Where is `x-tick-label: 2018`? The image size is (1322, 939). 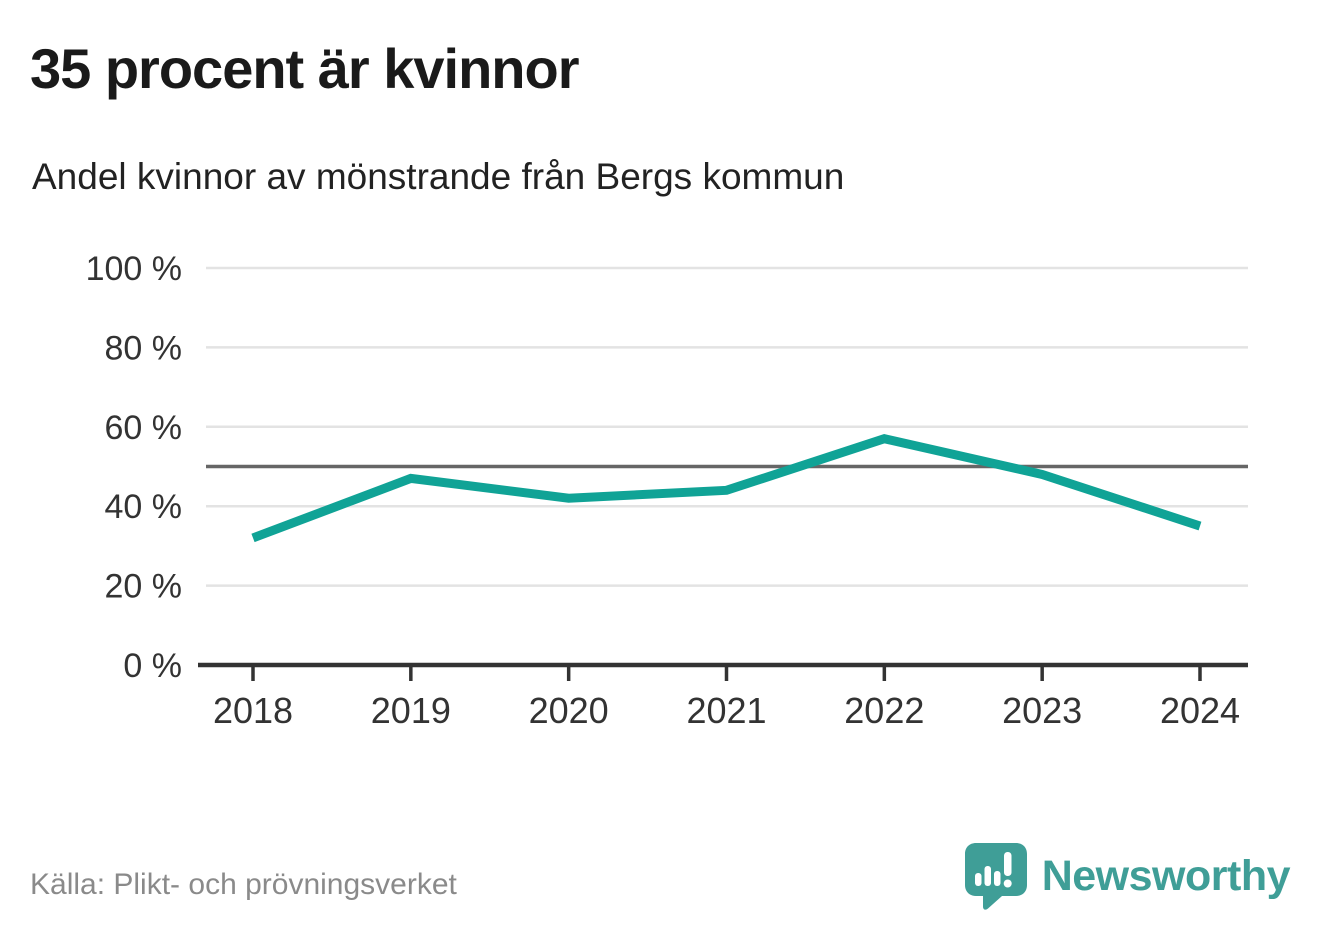 x-tick-label: 2018 is located at coordinates (253, 710).